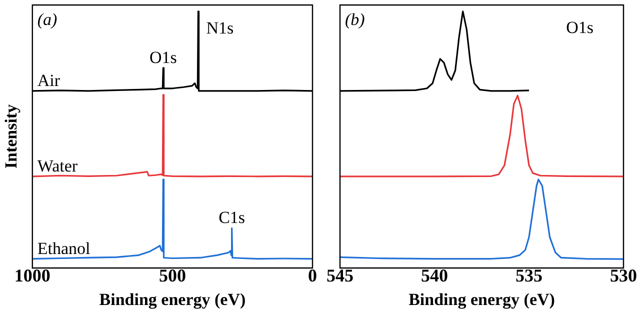 Image resolution: width=640 pixels, height=311 pixels. Describe the element at coordinates (47, 19) in the screenshot. I see `annotation: (a)` at that location.